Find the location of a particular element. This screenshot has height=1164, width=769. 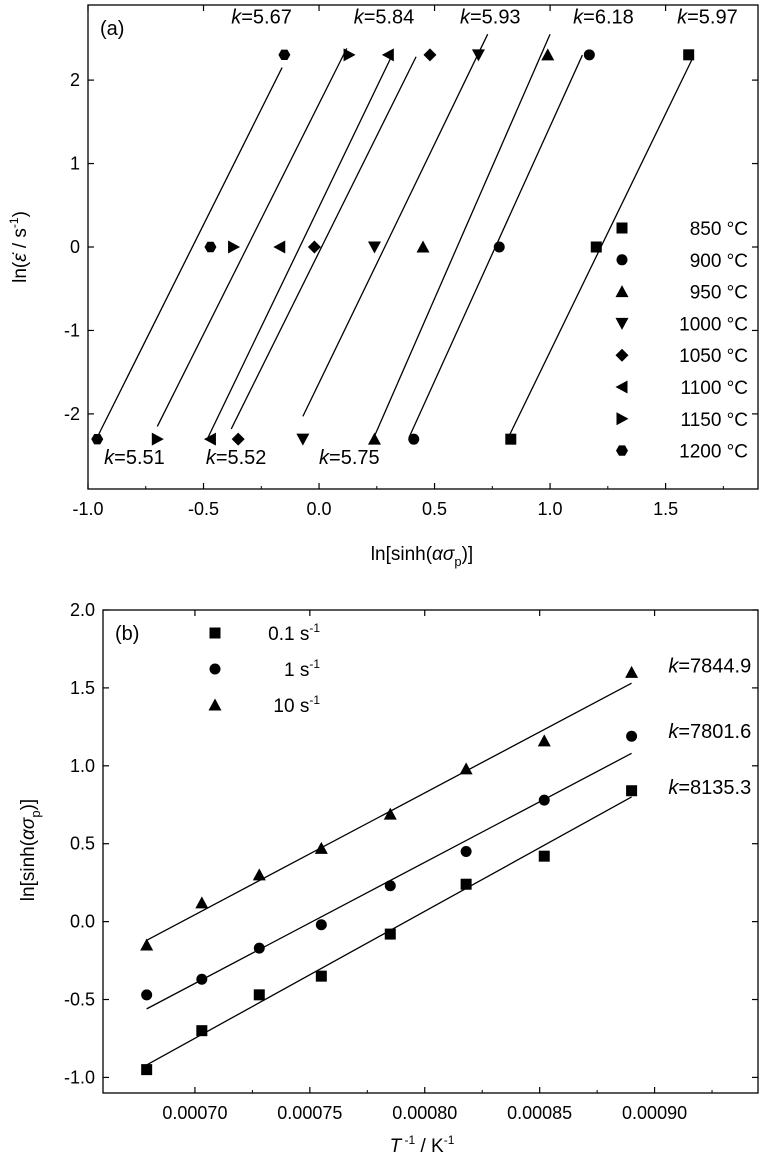

panel-b-xlabel: T -1 / K-1 is located at coordinates (422, 1145).